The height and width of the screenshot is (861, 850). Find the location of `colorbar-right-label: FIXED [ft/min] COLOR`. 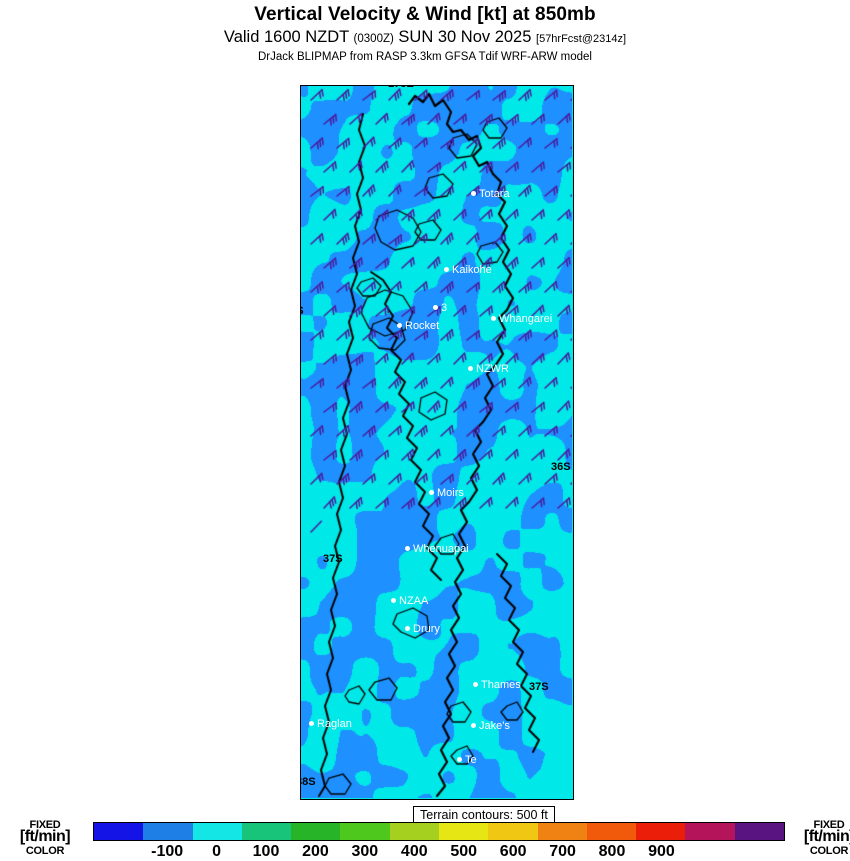

colorbar-right-label: FIXED [ft/min] COLOR is located at coordinates (818, 839).